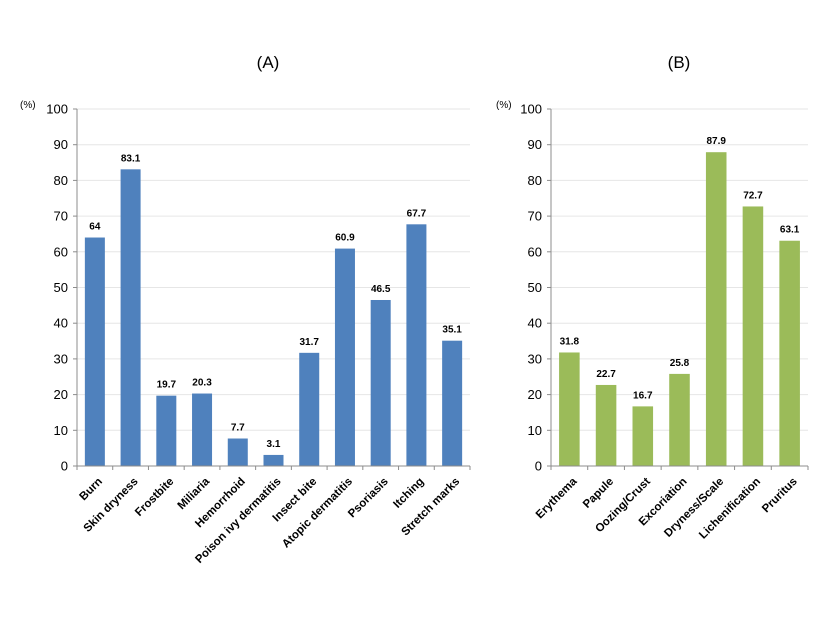  I want to click on chart-title-a: (A), so click(268, 62).